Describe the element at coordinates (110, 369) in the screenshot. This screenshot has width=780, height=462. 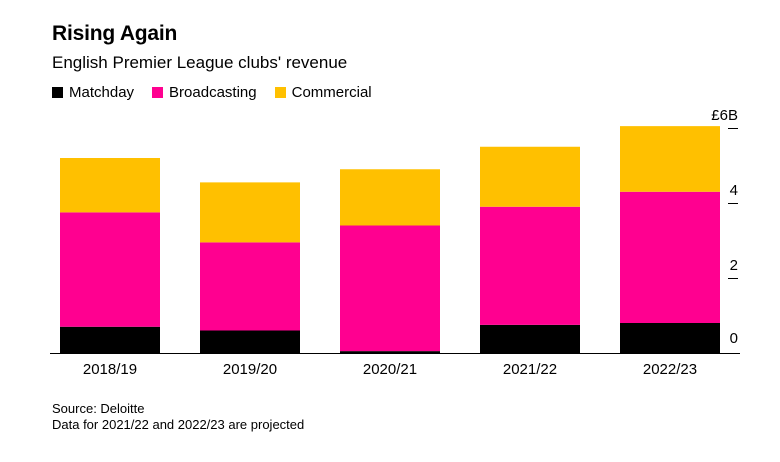
I see `x-tick-label: 2018/19` at that location.